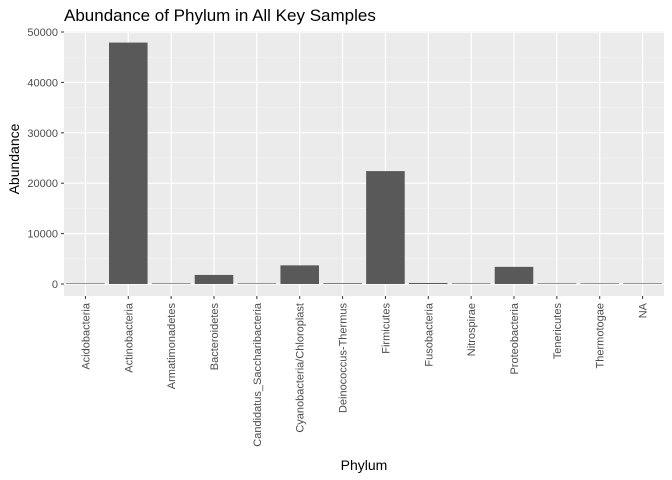 This screenshot has height=480, width=672. Describe the element at coordinates (45, 159) in the screenshot. I see `y-axis: 0 10000 20000 30000 40000 50000` at that location.